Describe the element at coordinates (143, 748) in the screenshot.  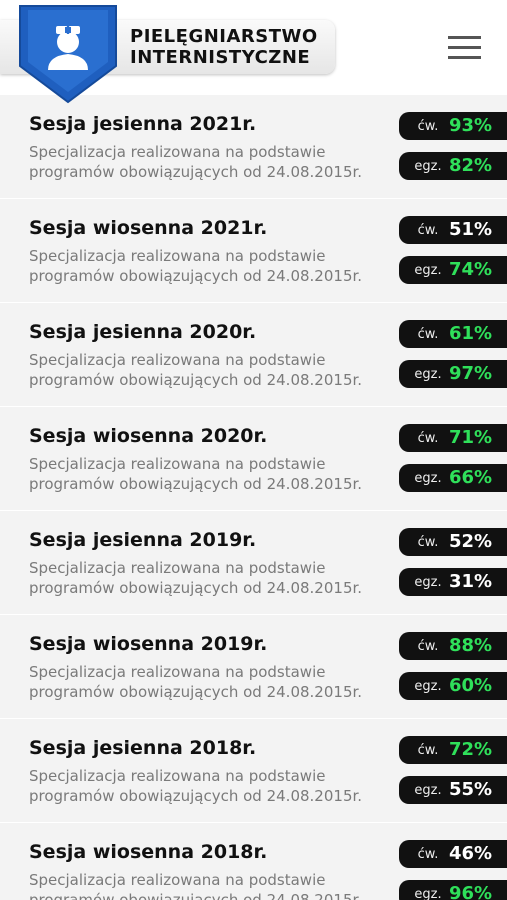
I see `session-title: Sesja jesienna 2018r.` at that location.